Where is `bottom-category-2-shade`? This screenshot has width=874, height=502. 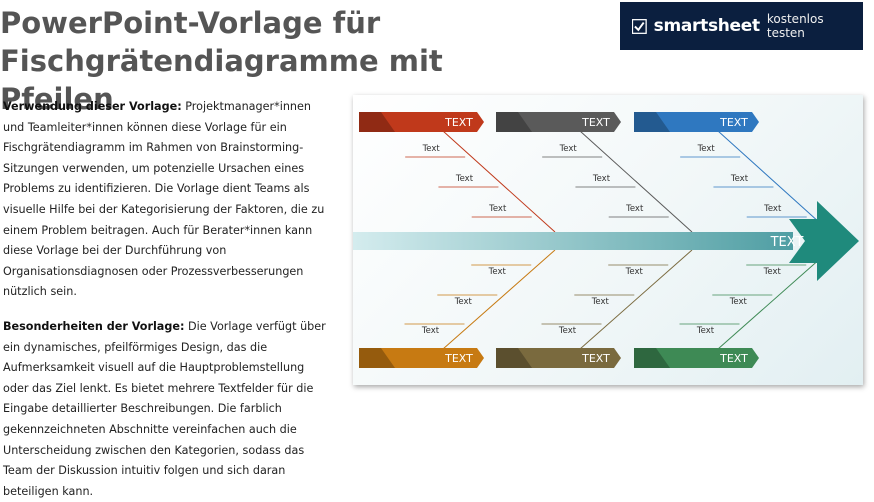 bottom-category-2-shade is located at coordinates (514, 358).